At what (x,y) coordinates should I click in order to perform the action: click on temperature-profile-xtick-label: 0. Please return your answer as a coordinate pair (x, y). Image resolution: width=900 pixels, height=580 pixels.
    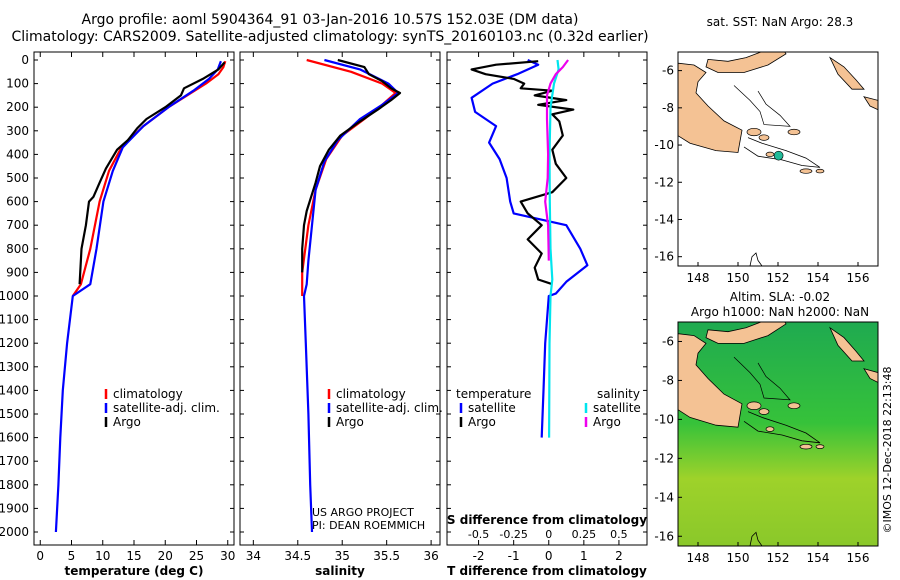
    Looking at the image, I should click on (40, 556).